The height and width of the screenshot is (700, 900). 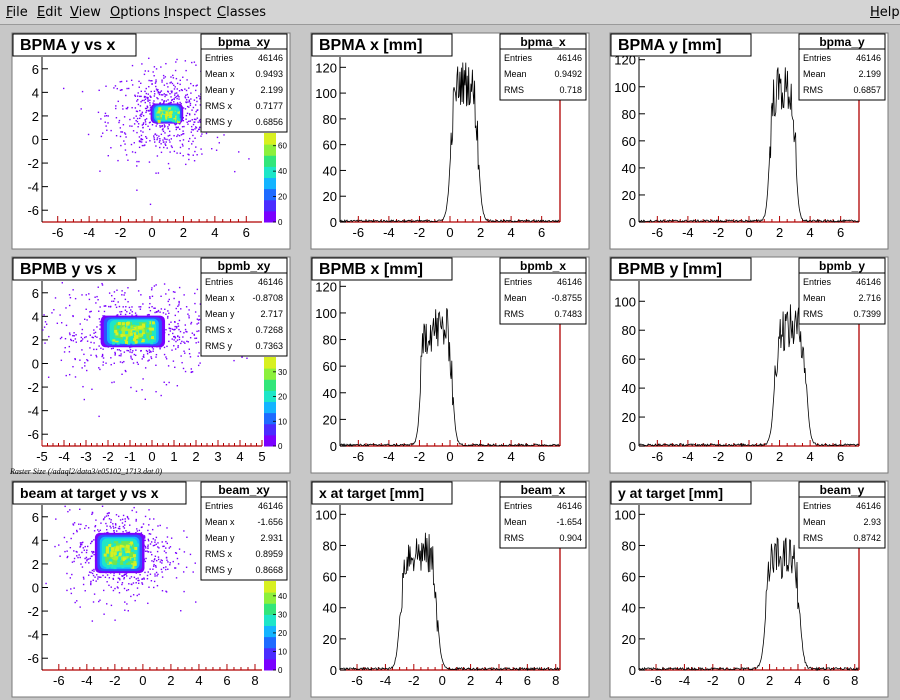 I want to click on stats-label: RMS, so click(x=514, y=90).